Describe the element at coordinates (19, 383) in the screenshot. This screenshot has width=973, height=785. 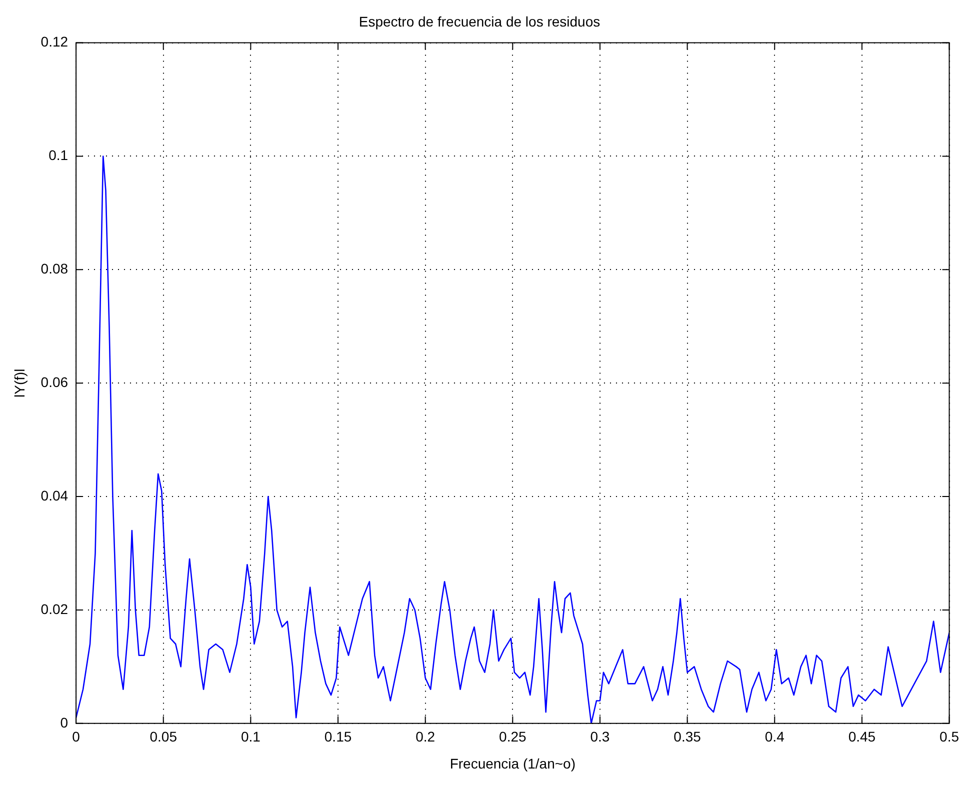
I see `y-axis-title: lY(f)l` at that location.